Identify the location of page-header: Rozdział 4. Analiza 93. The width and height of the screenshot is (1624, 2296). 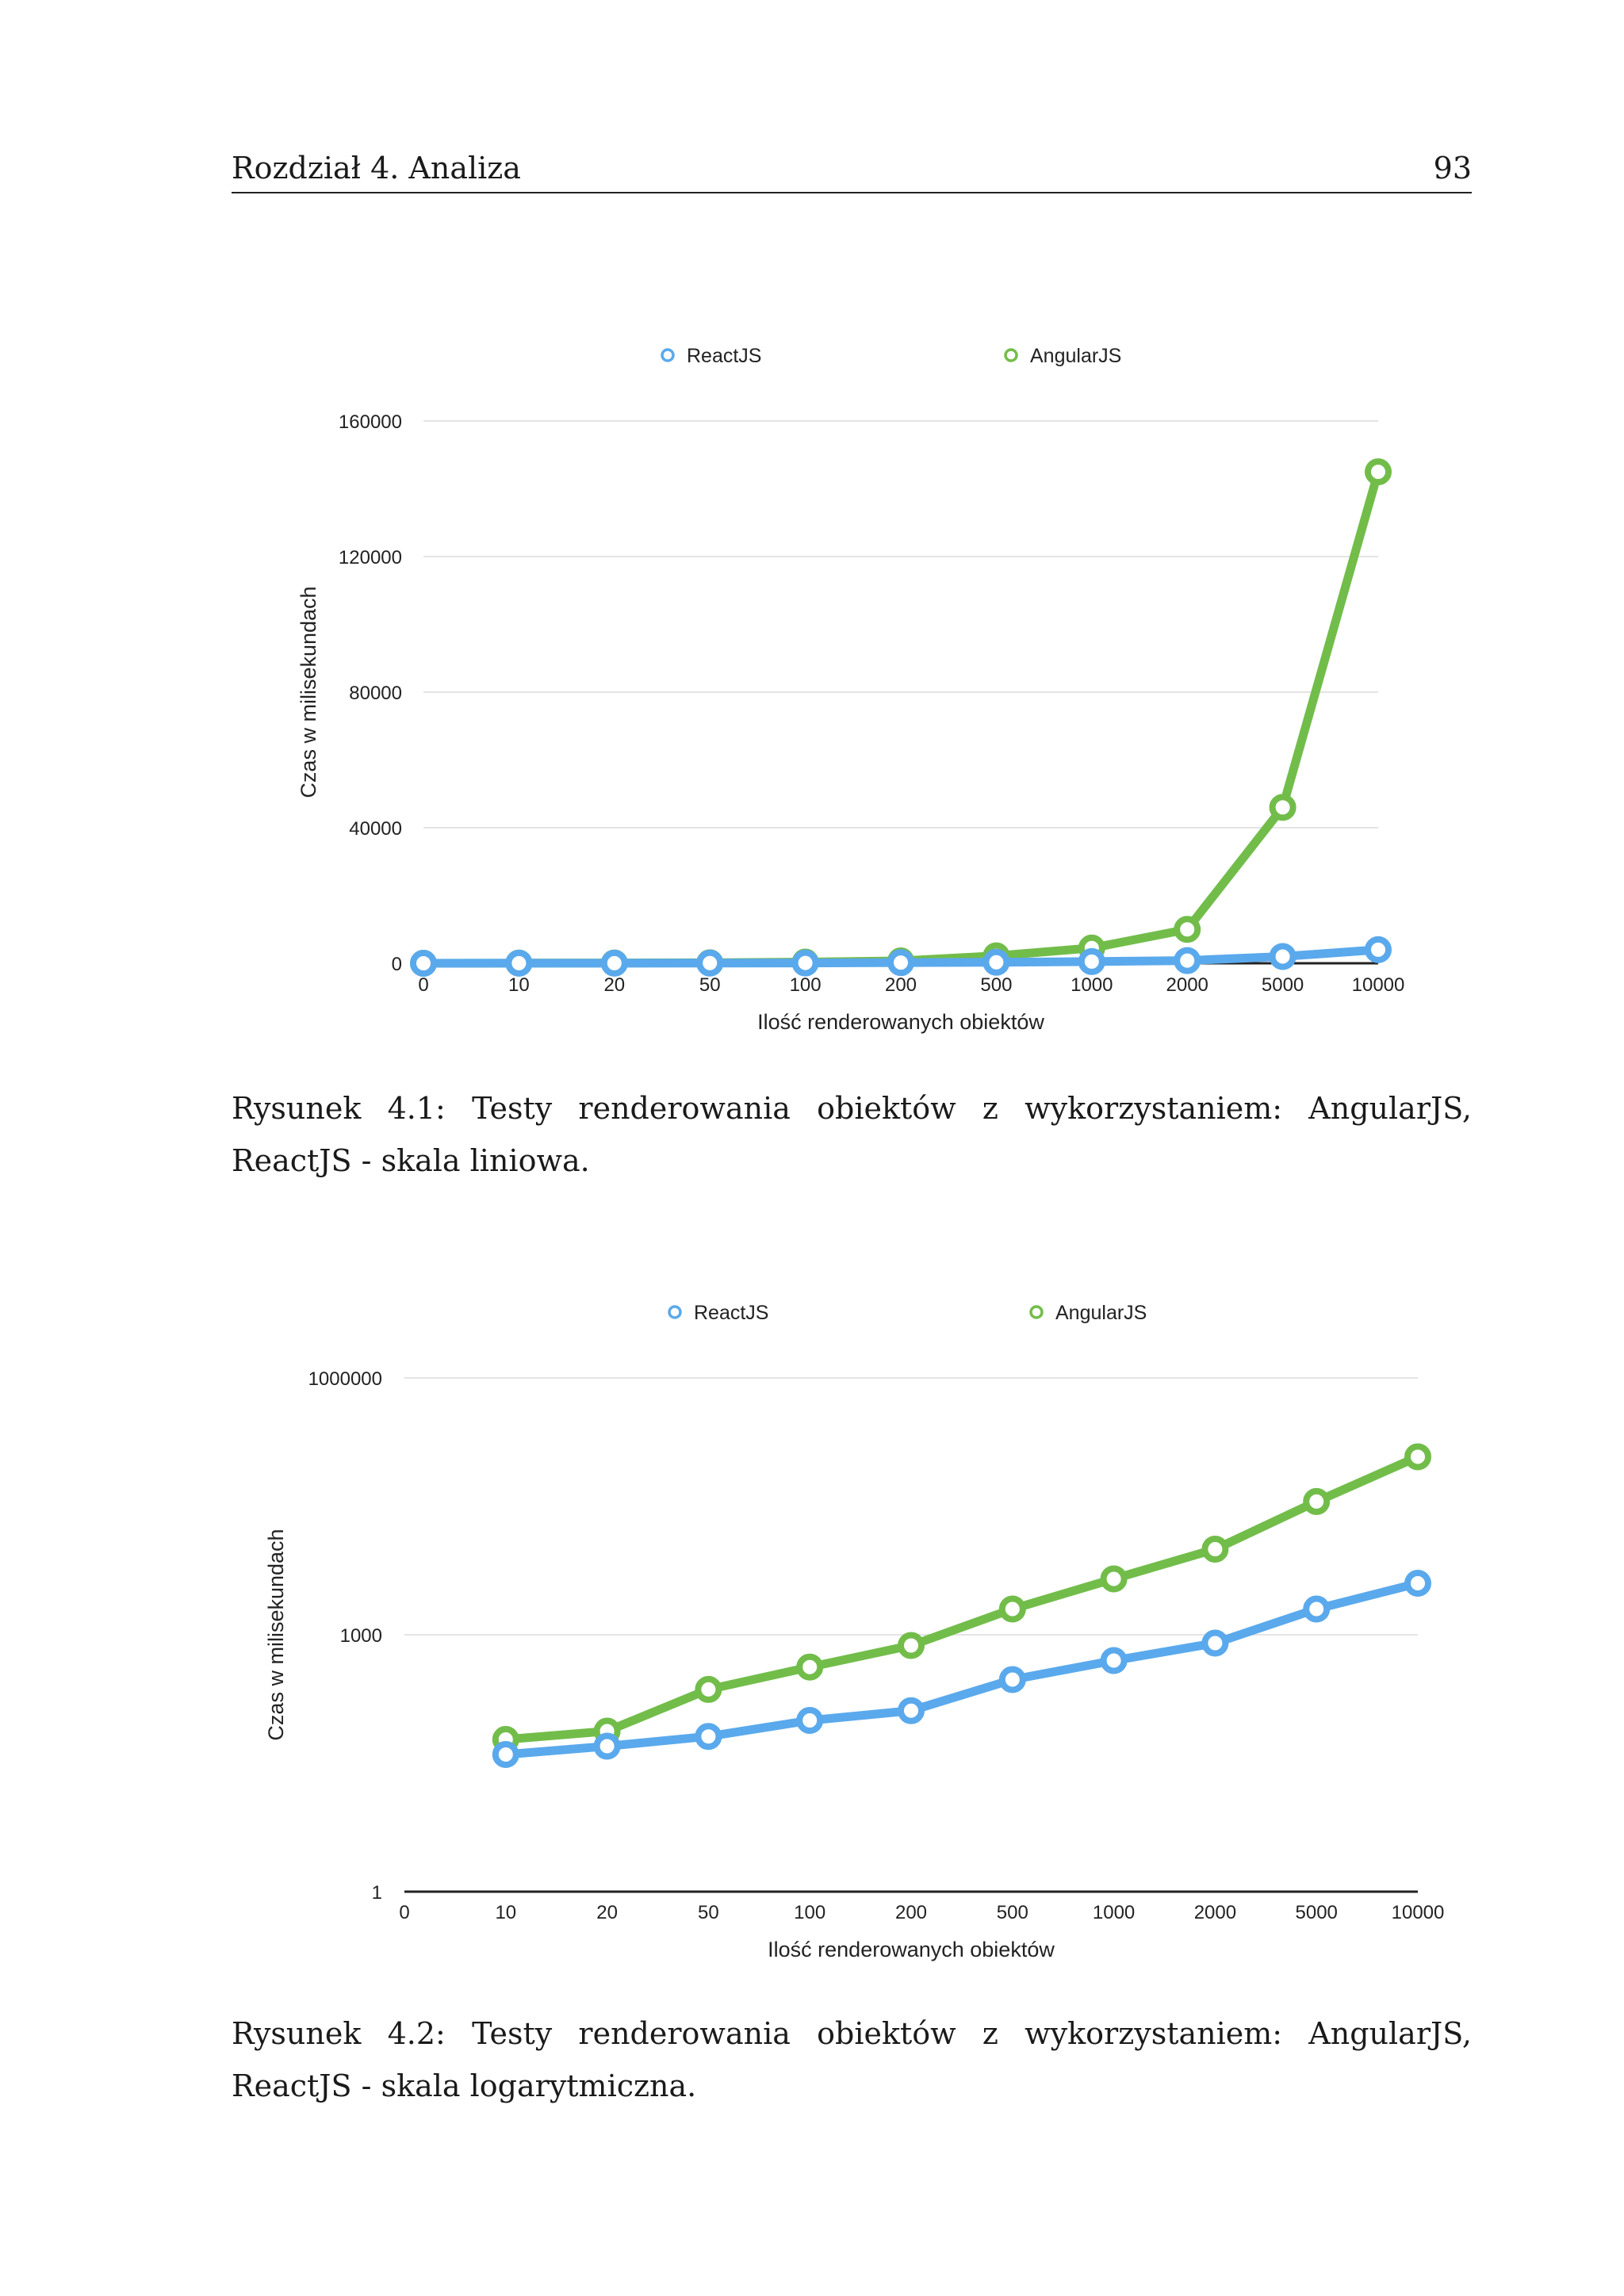
(852, 172).